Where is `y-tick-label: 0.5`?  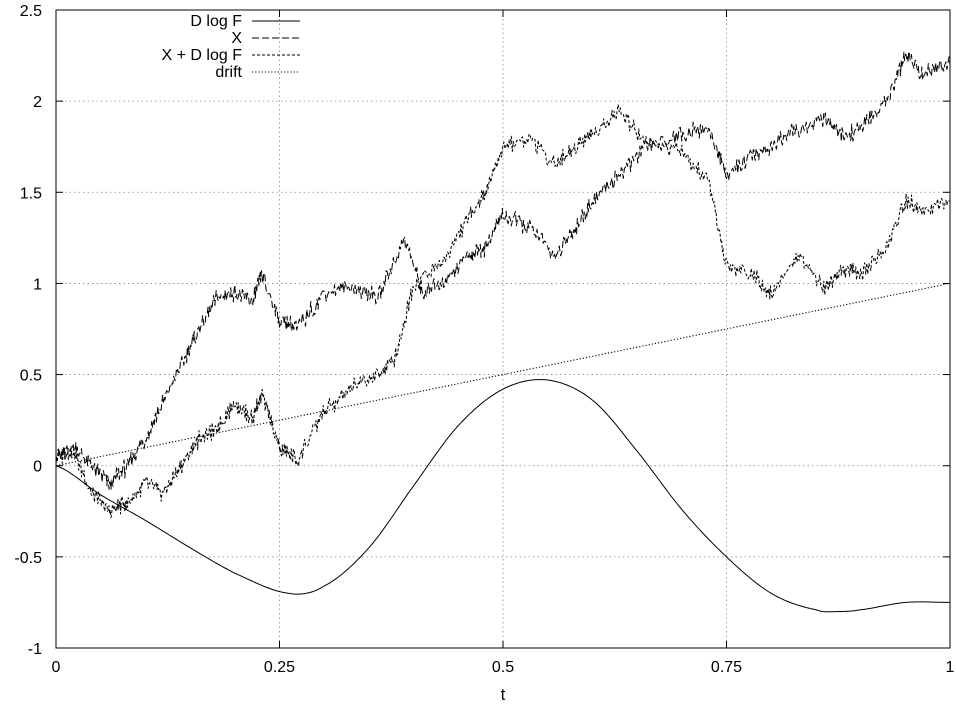 y-tick-label: 0.5 is located at coordinates (31, 376).